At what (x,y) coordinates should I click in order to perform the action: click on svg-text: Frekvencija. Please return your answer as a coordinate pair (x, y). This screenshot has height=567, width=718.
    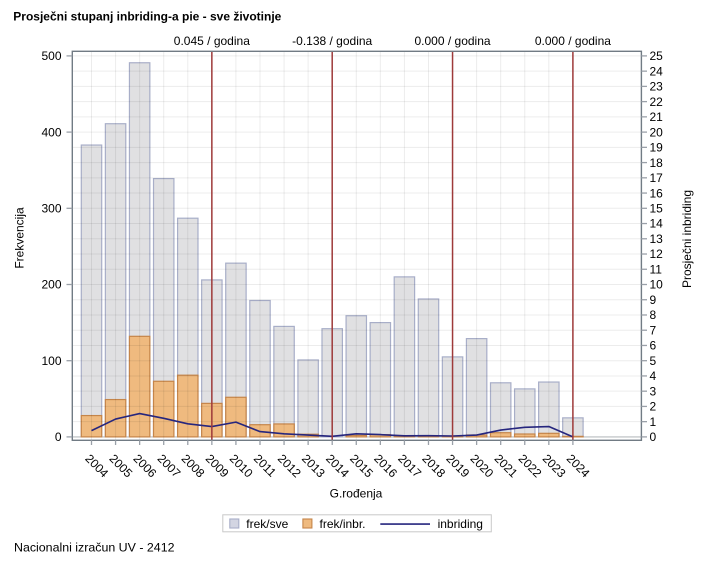
    Looking at the image, I should click on (20, 238).